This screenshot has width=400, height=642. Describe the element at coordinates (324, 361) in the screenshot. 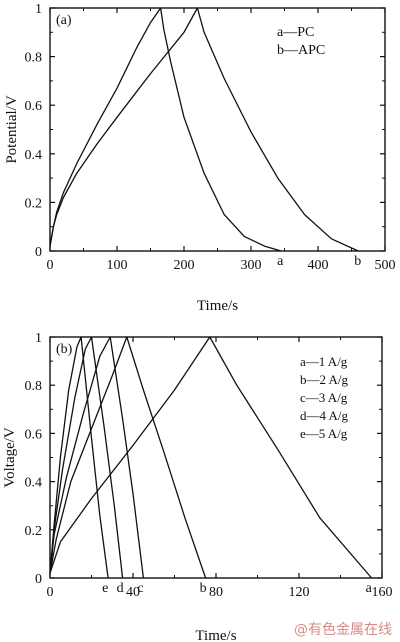

I see `legend-entry: a—1 A/g` at that location.